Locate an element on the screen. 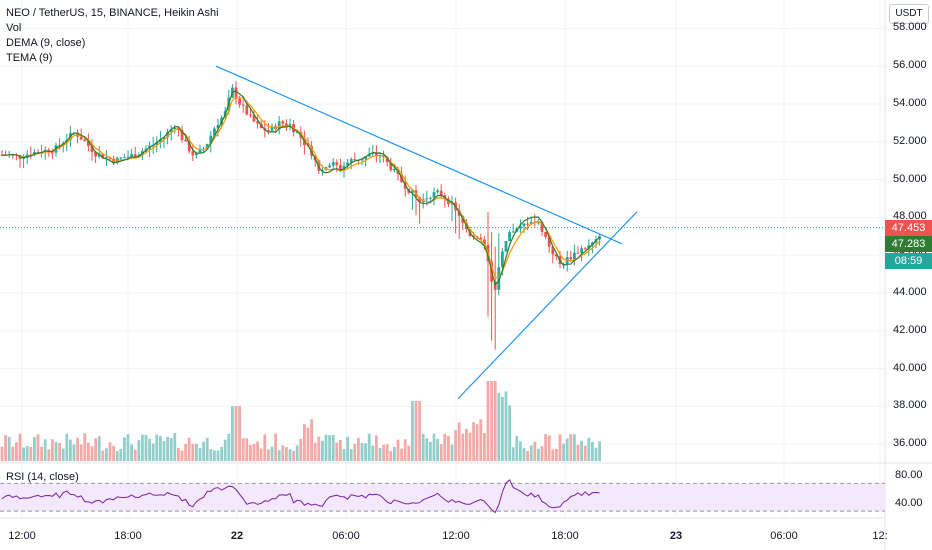 The width and height of the screenshot is (932, 550). trendline-support is located at coordinates (547, 305).